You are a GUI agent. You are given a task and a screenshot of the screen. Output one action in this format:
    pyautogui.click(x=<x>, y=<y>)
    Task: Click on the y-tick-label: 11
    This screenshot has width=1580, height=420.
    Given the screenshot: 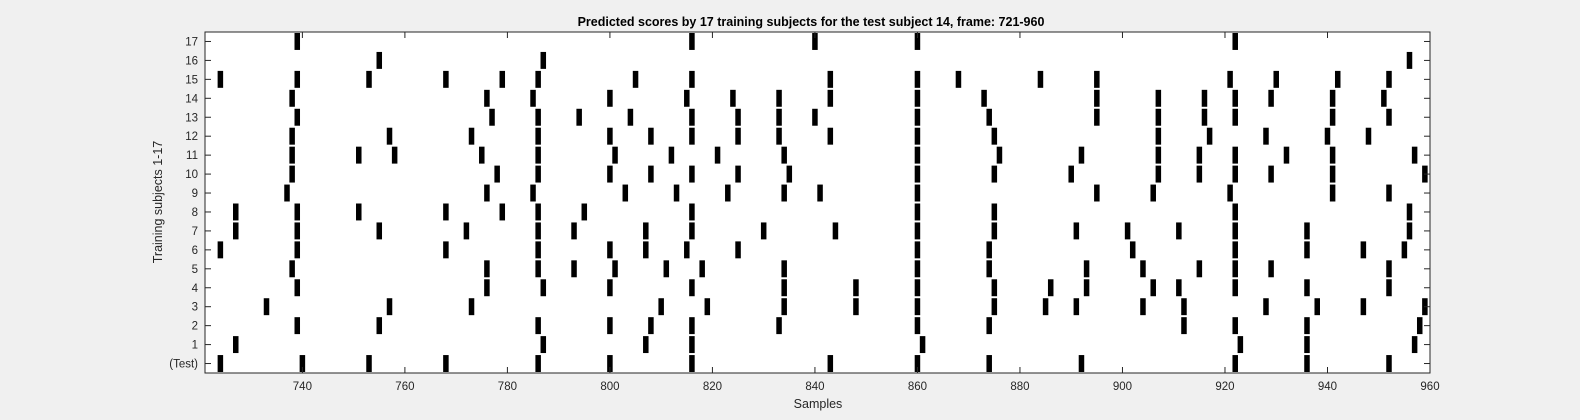 What is the action you would take?
    pyautogui.click(x=192, y=156)
    